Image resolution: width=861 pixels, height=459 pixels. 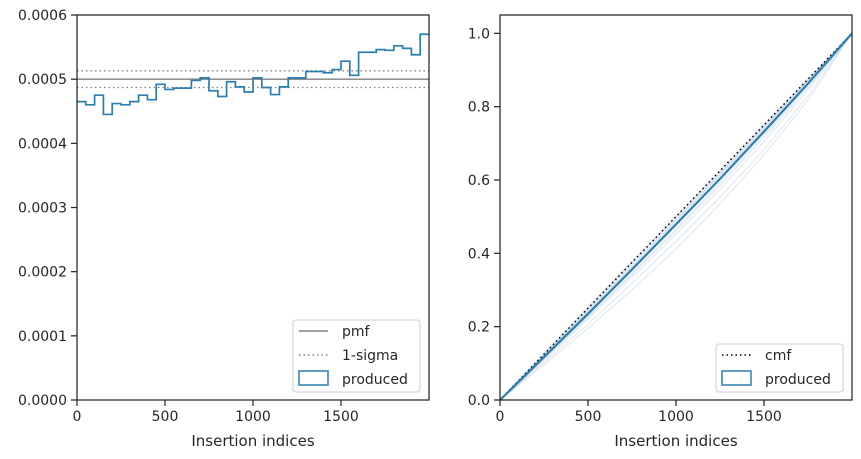 I want to click on y-tick-label: 0.0005, so click(x=42, y=80).